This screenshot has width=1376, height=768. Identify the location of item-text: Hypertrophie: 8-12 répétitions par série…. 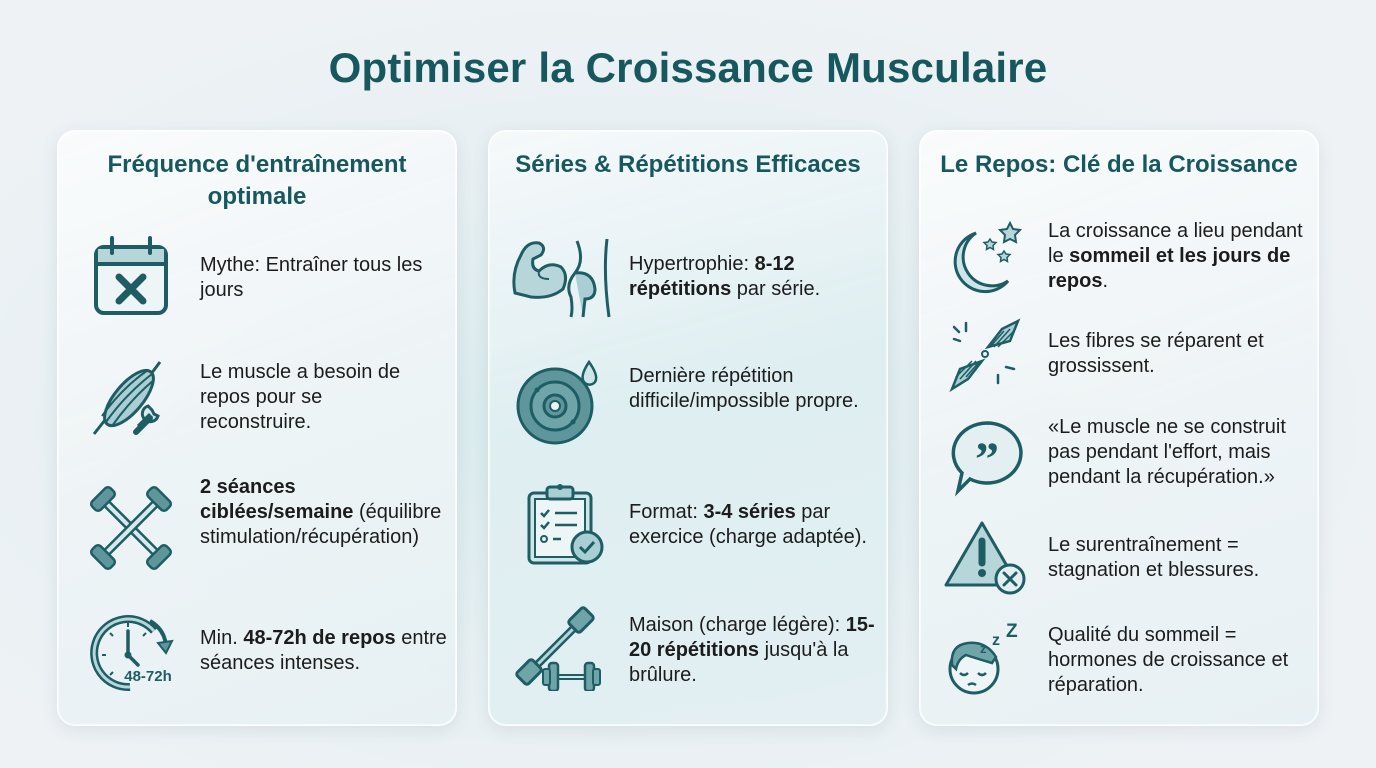
(725, 276).